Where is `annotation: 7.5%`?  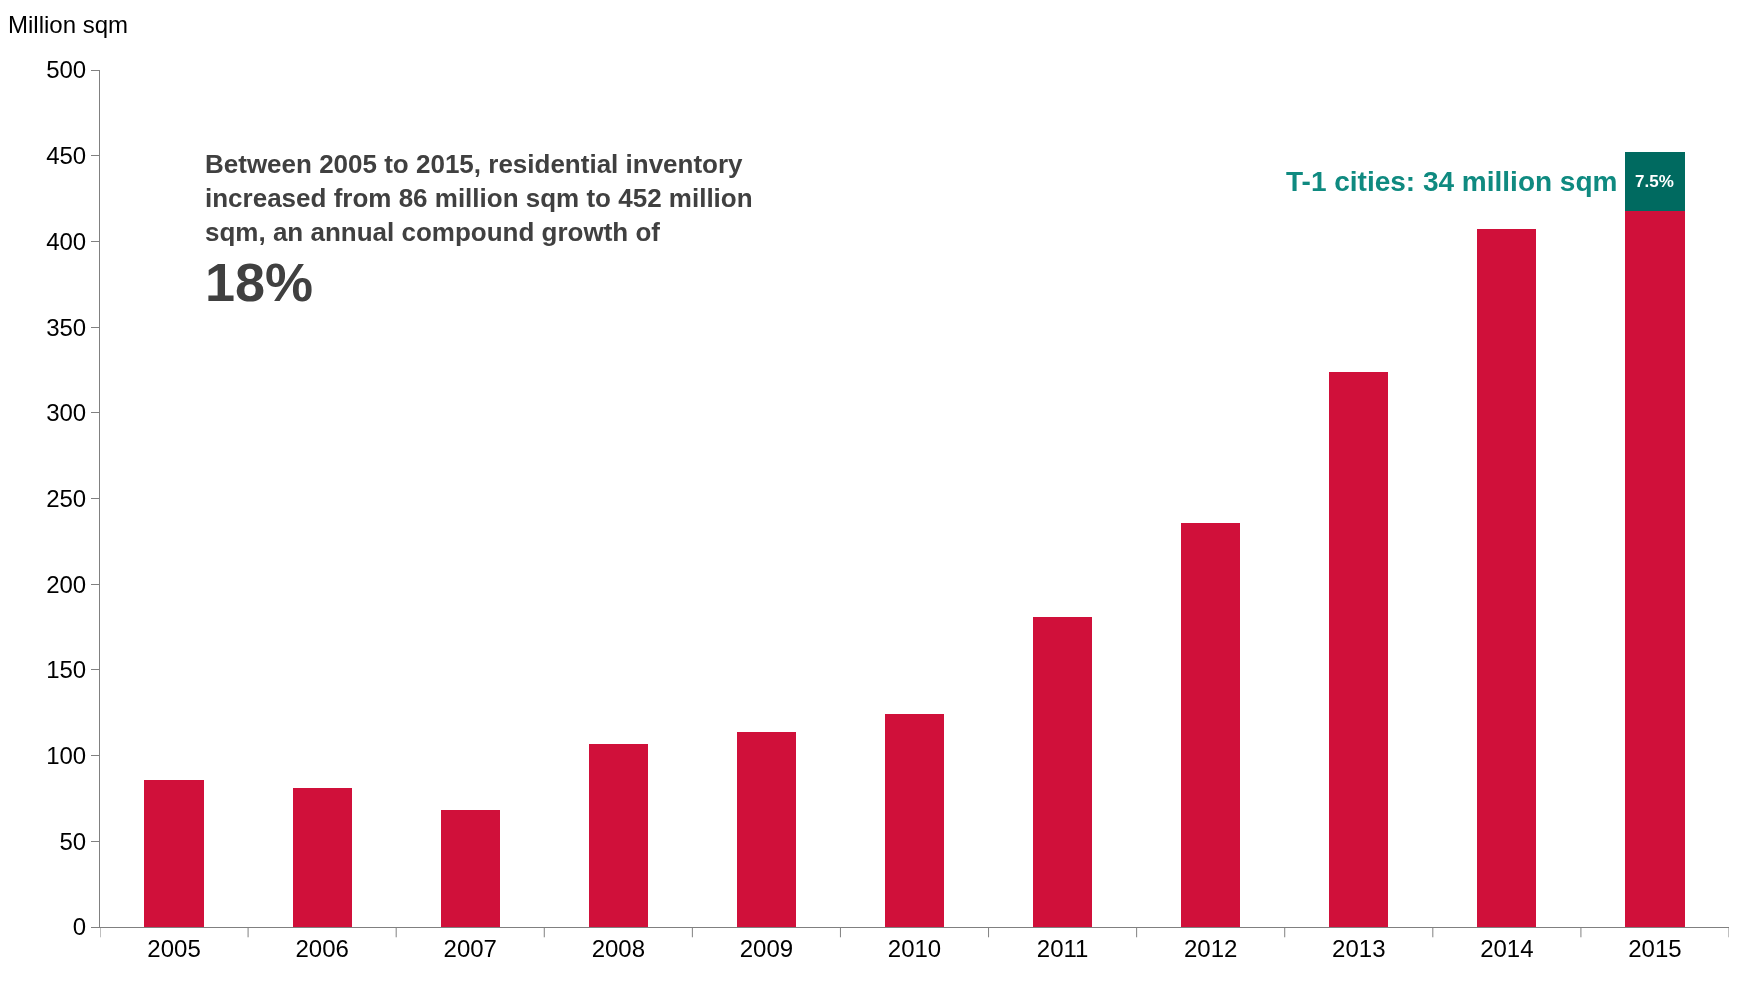
annotation: 7.5% is located at coordinates (1654, 181).